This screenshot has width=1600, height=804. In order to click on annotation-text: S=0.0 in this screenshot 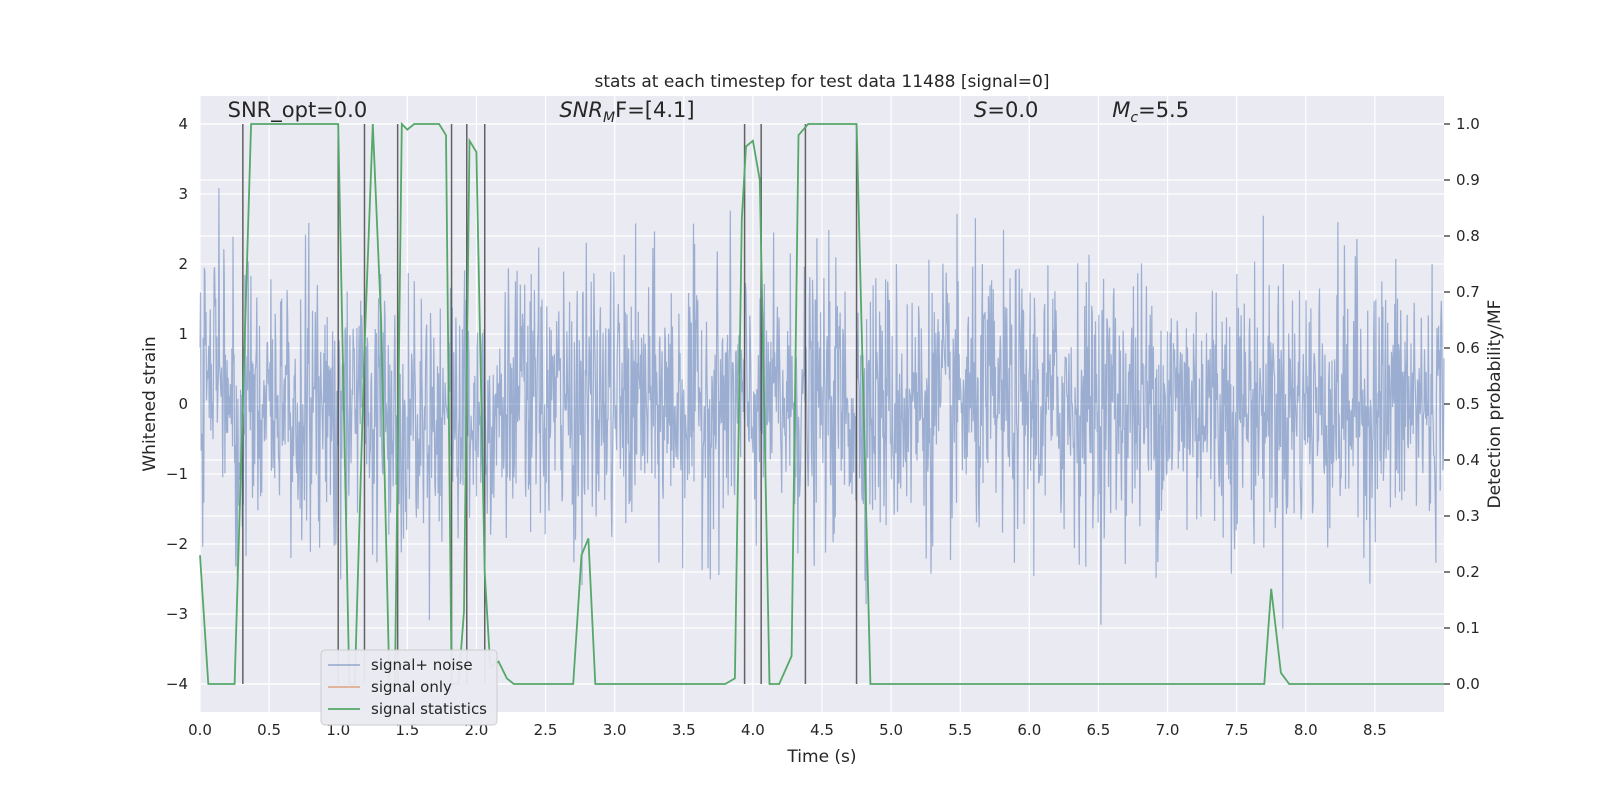, I will do `click(1006, 110)`.